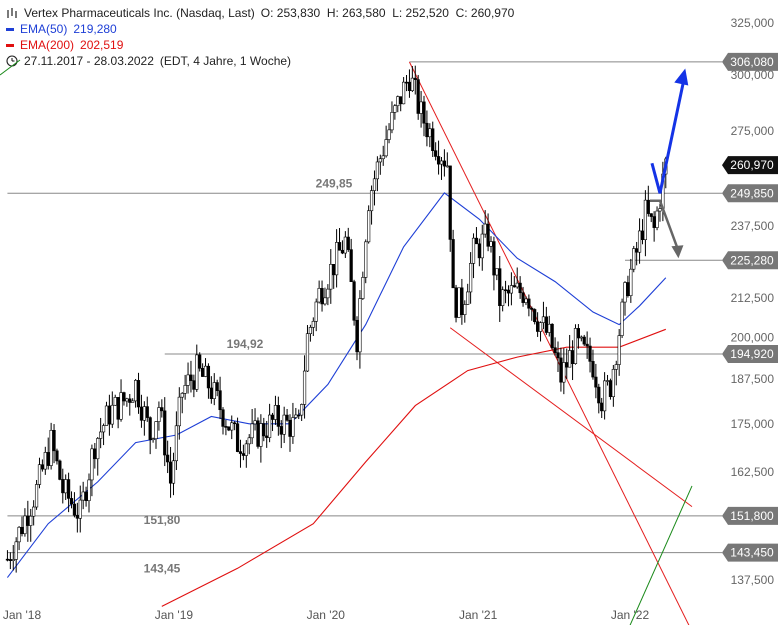 Image resolution: width=780 pixels, height=625 pixels. What do you see at coordinates (753, 23) in the screenshot?
I see `y-tick-label: 325,000` at bounding box center [753, 23].